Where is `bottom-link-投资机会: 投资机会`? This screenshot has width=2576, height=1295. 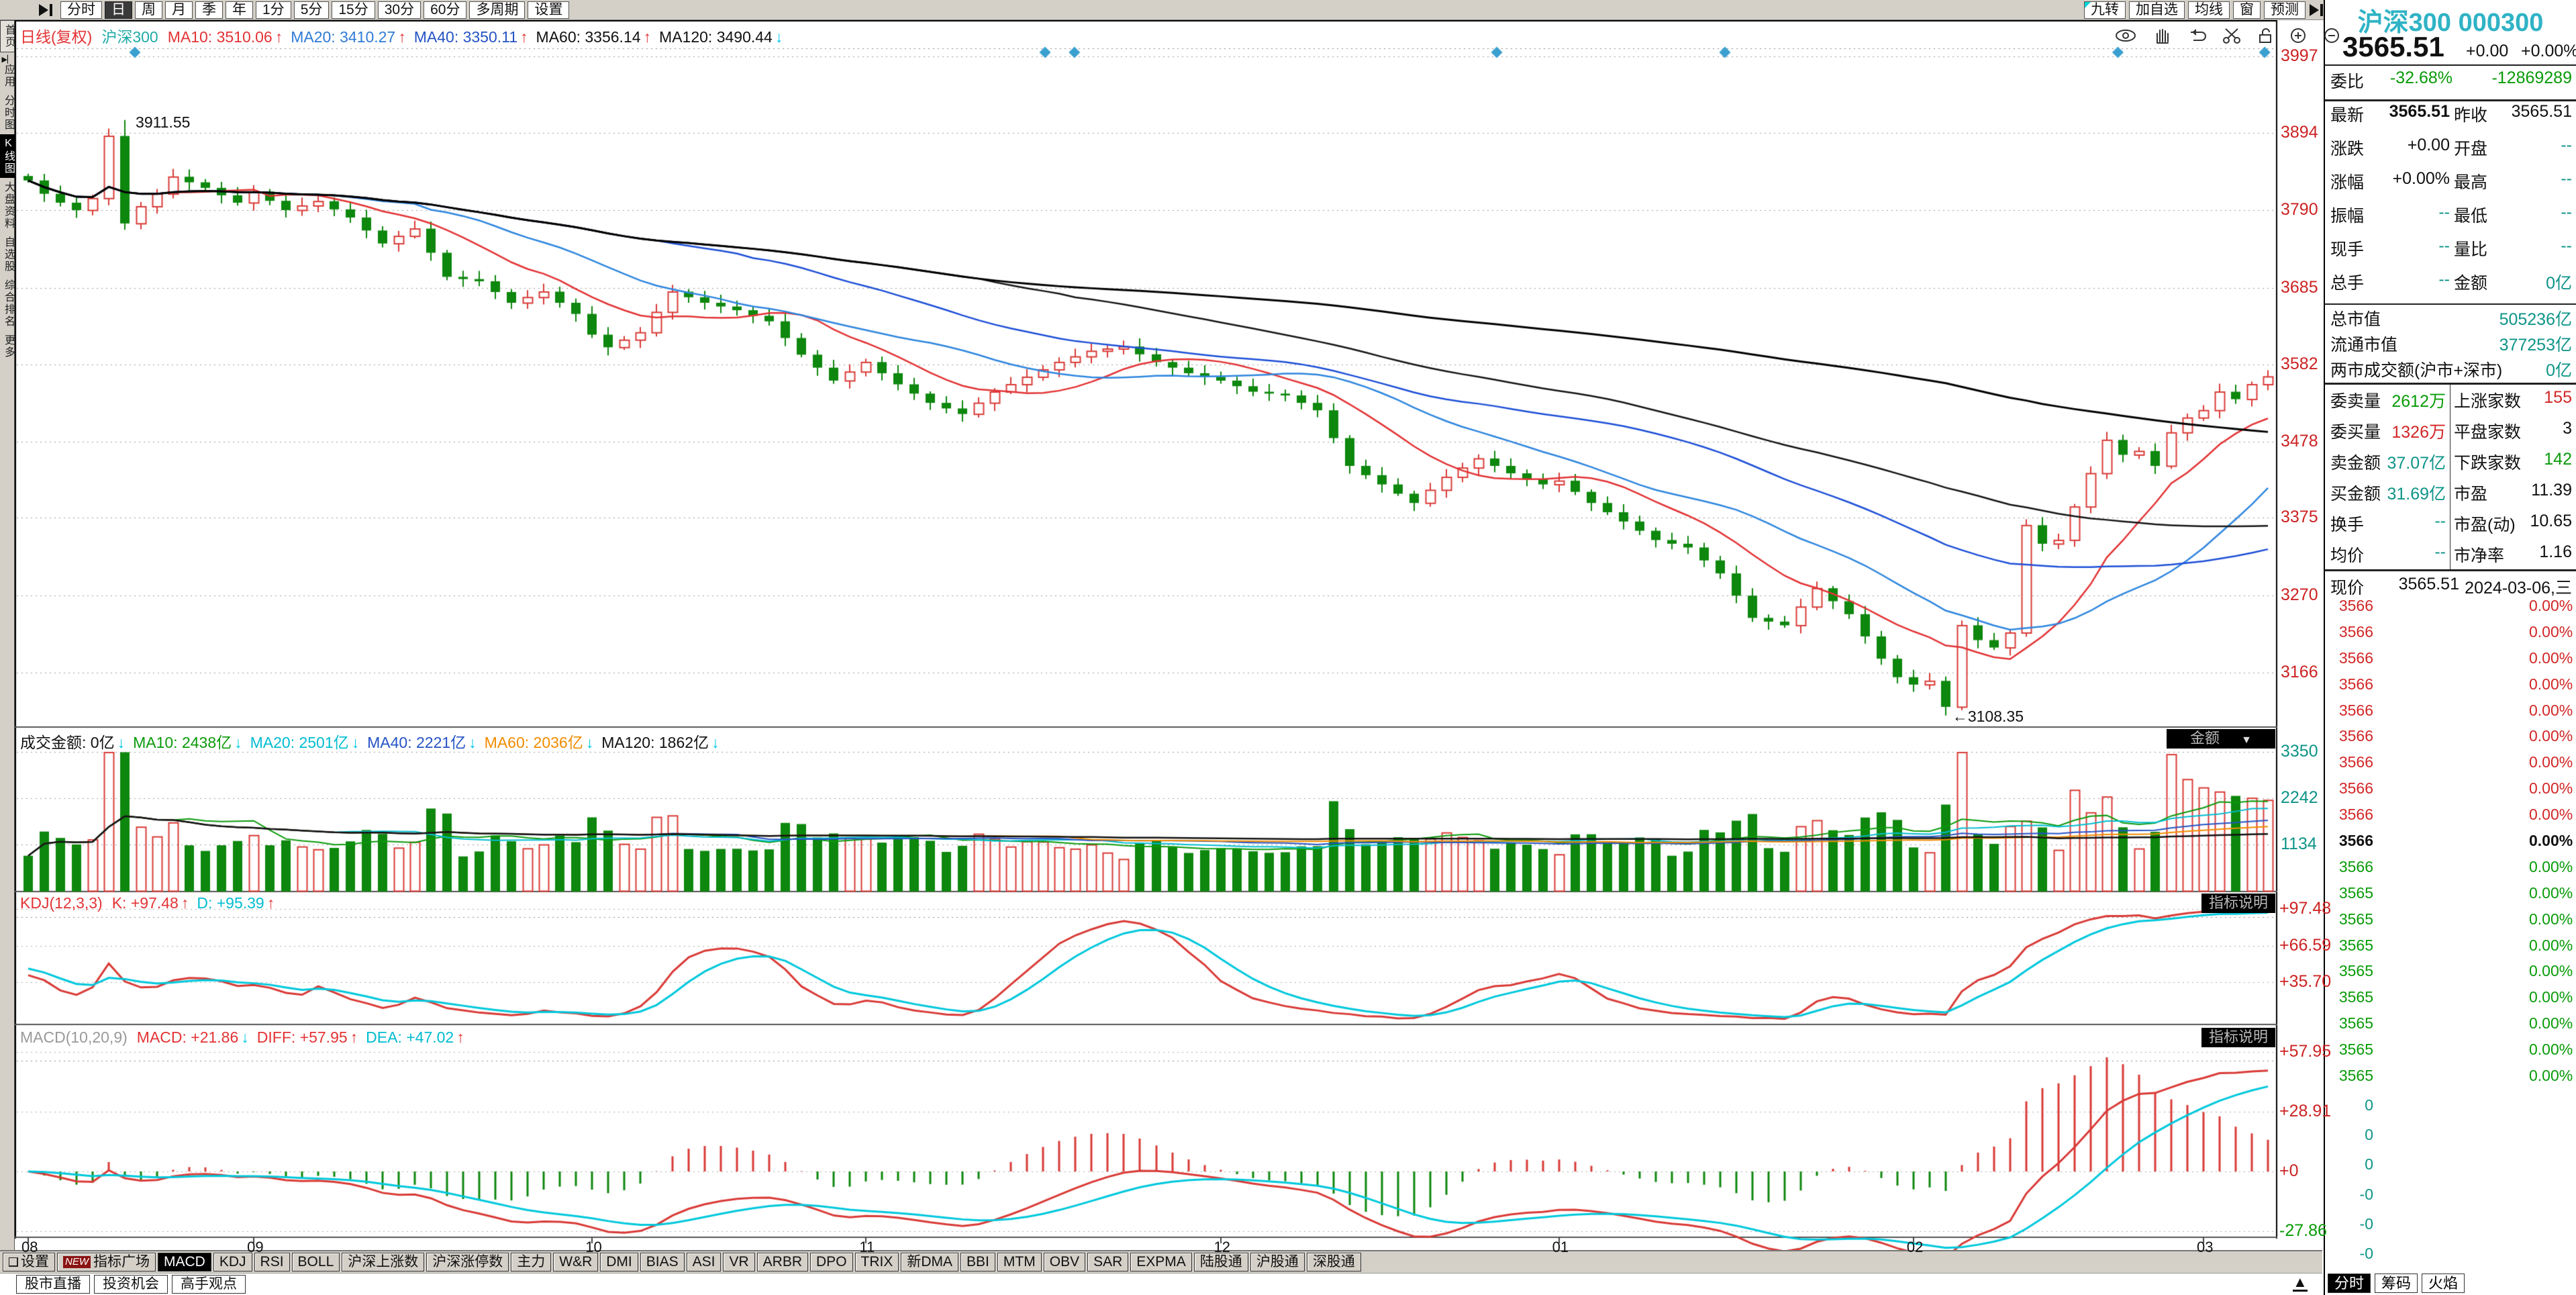
bottom-link-投资机会: 投资机会 is located at coordinates (131, 1284).